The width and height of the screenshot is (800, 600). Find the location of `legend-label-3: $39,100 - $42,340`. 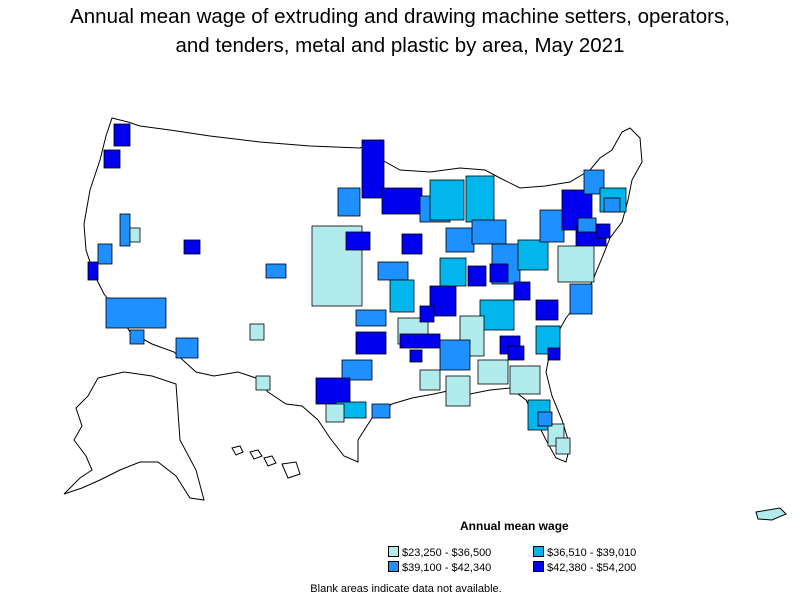

legend-label-3: $39,100 - $42,340 is located at coordinates (447, 568).